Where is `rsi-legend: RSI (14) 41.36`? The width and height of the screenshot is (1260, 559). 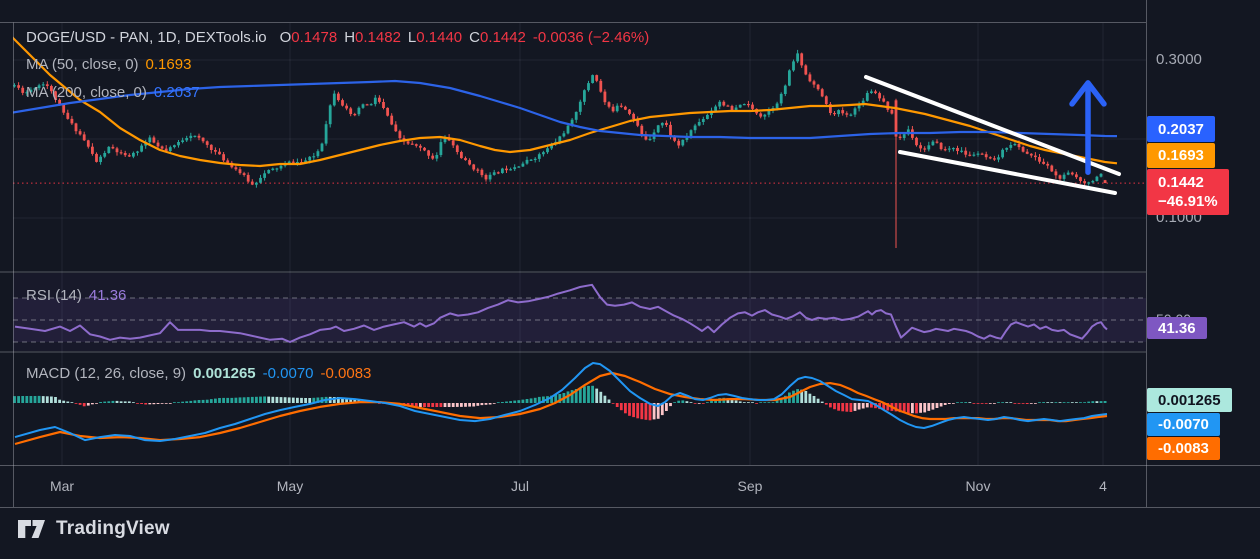
rsi-legend: RSI (14) 41.36 is located at coordinates (76, 295).